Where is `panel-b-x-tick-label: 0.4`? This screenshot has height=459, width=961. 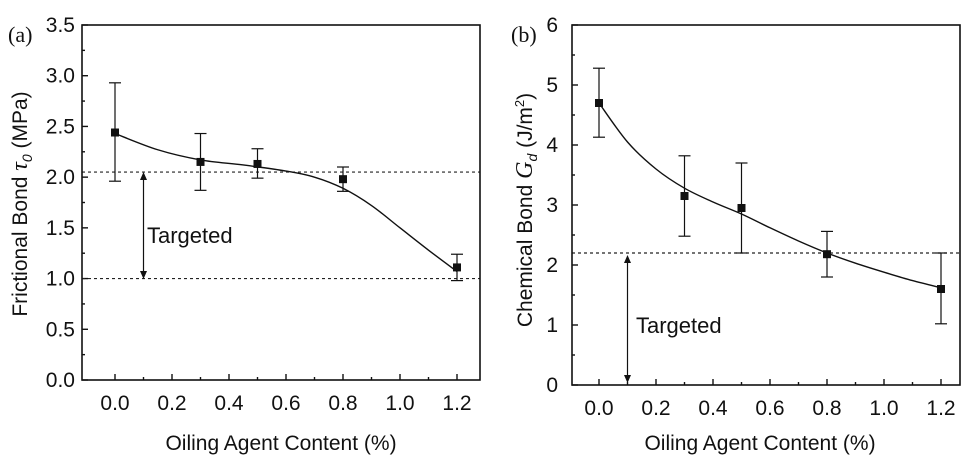 panel-b-x-tick-label: 0.4 is located at coordinates (713, 408).